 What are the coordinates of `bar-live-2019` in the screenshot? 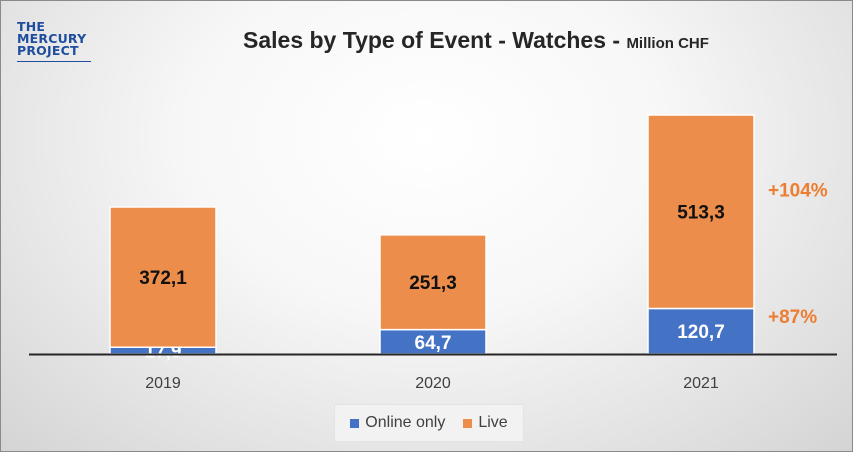 It's located at (163, 277).